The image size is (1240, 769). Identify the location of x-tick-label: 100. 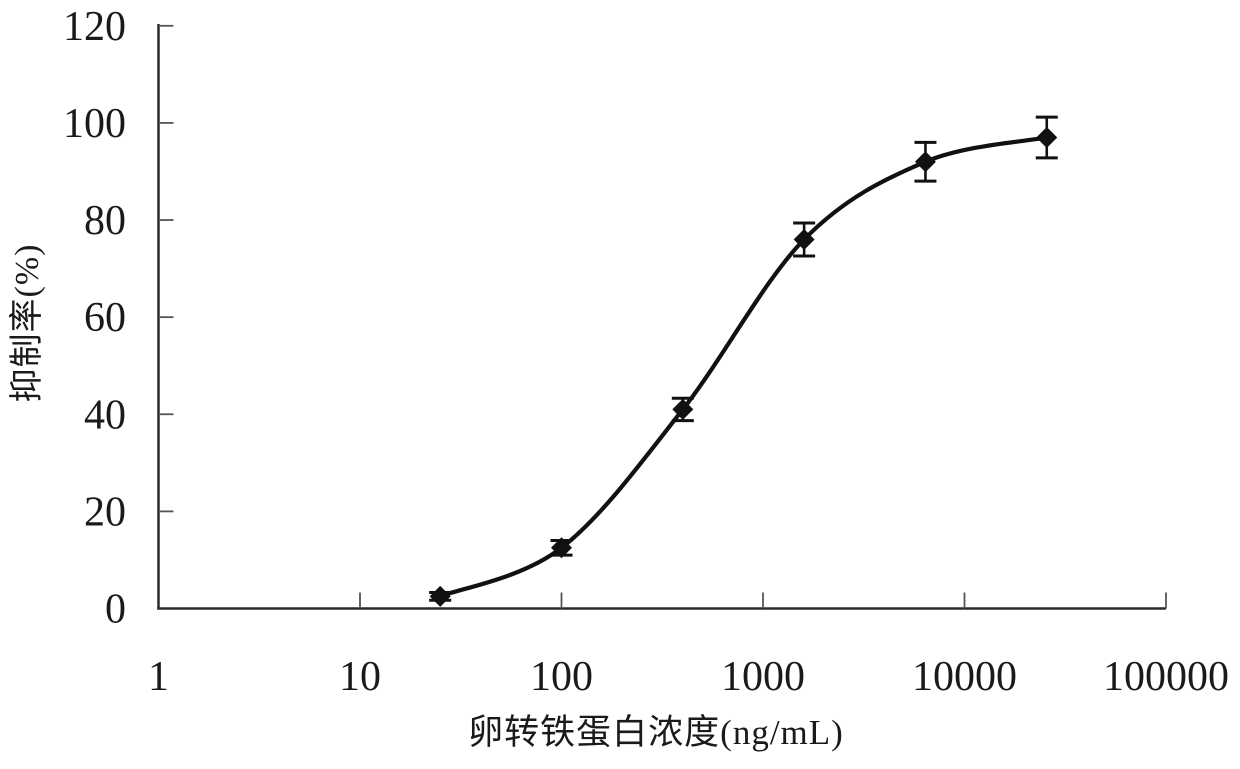
(561, 677).